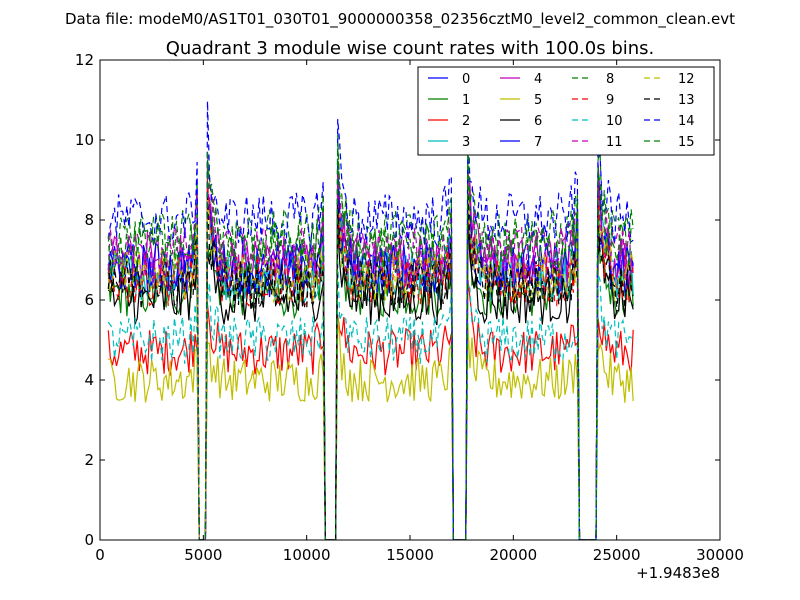  Describe the element at coordinates (538, 142) in the screenshot. I see `legend-label-7: 7` at that location.